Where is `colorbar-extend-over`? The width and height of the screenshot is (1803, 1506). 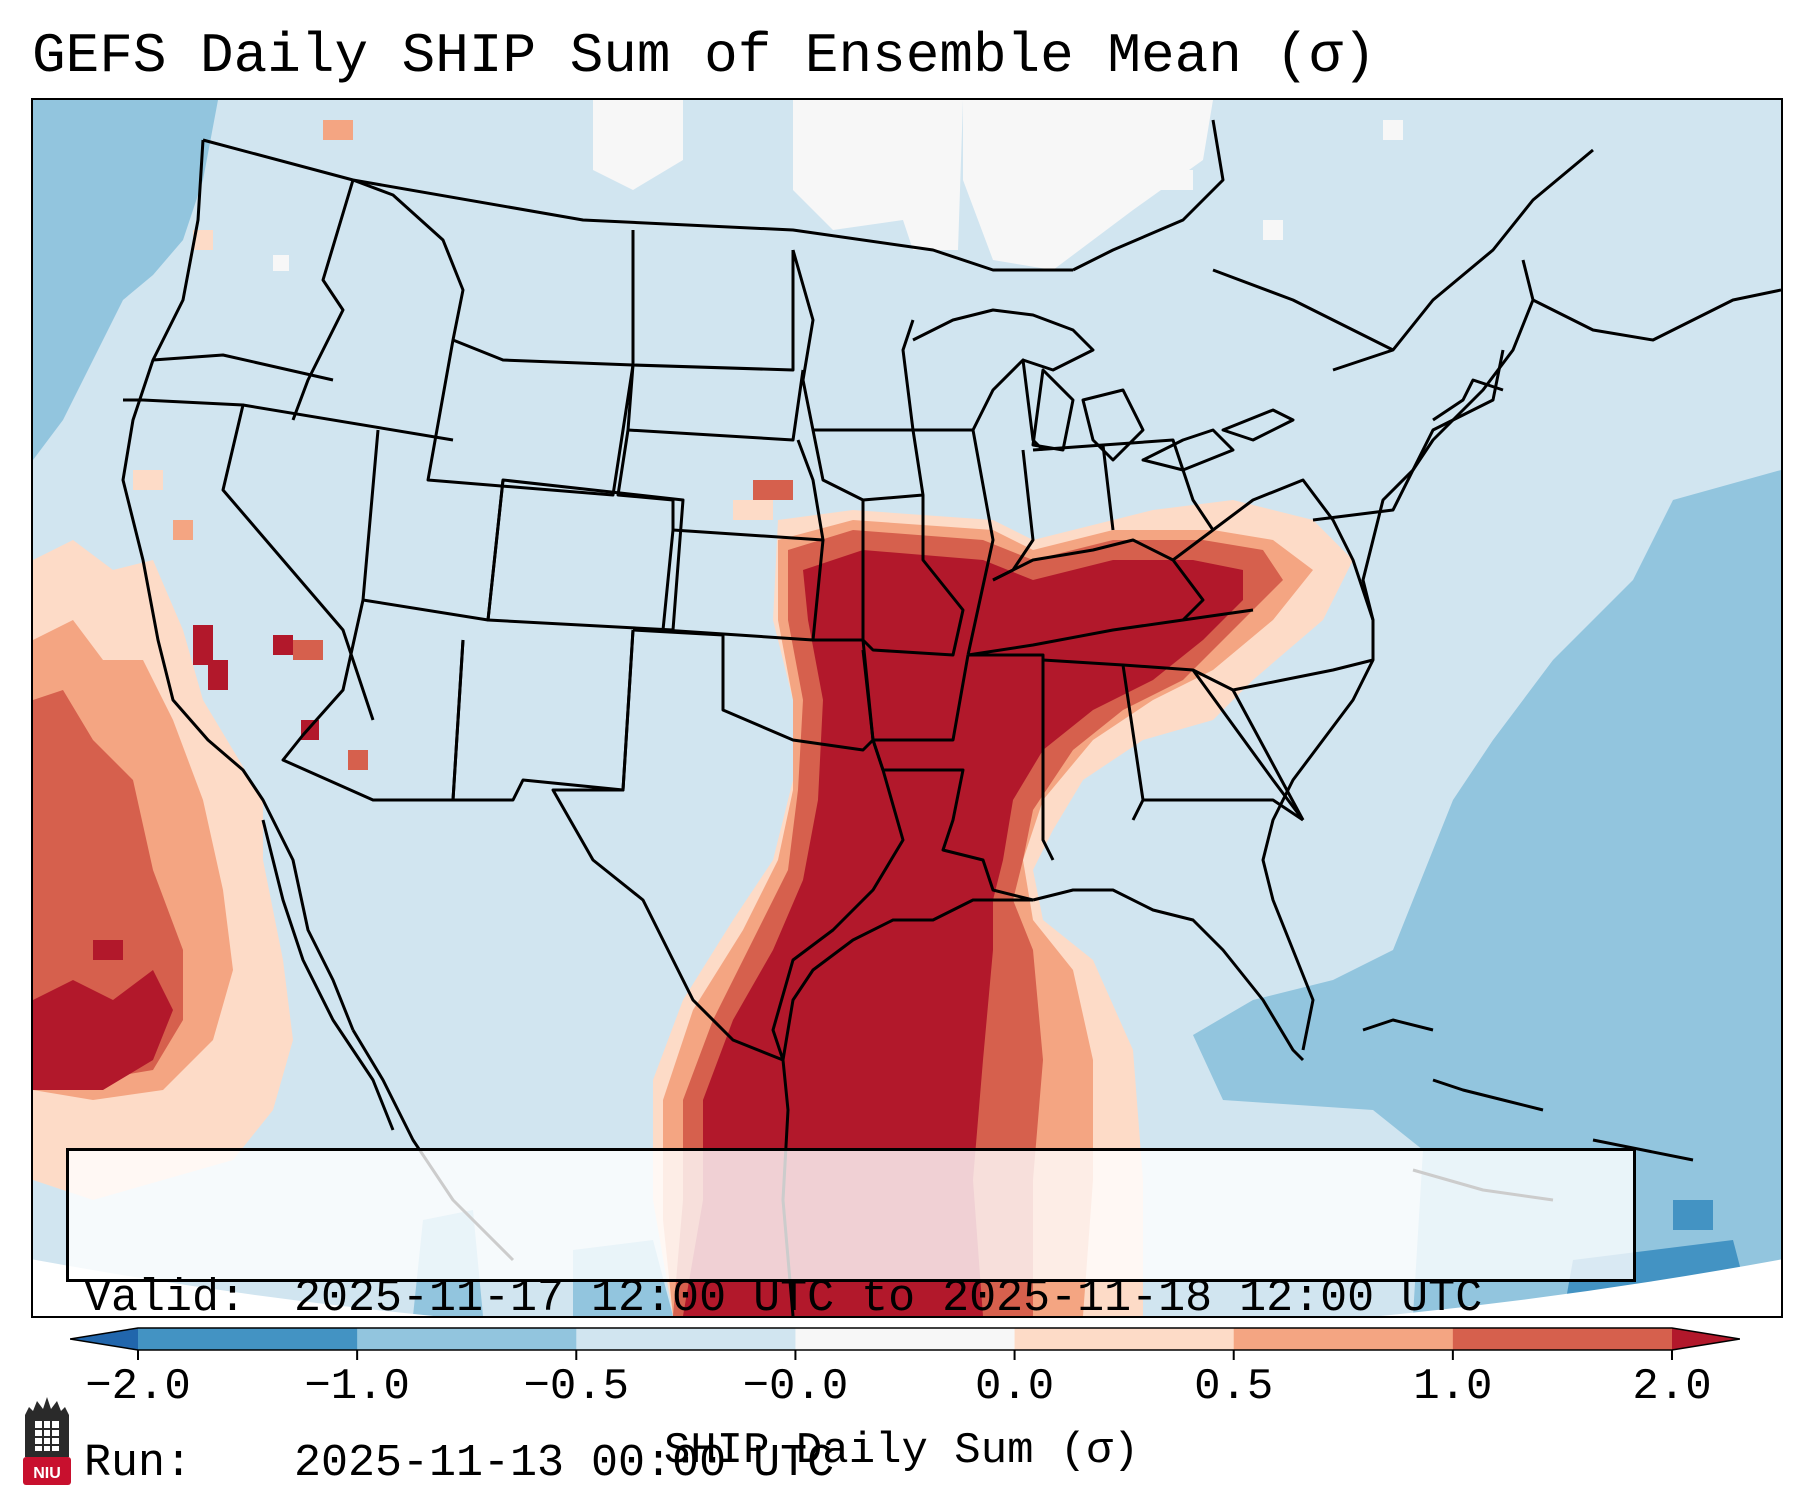 colorbar-extend-over is located at coordinates (1706, 1339).